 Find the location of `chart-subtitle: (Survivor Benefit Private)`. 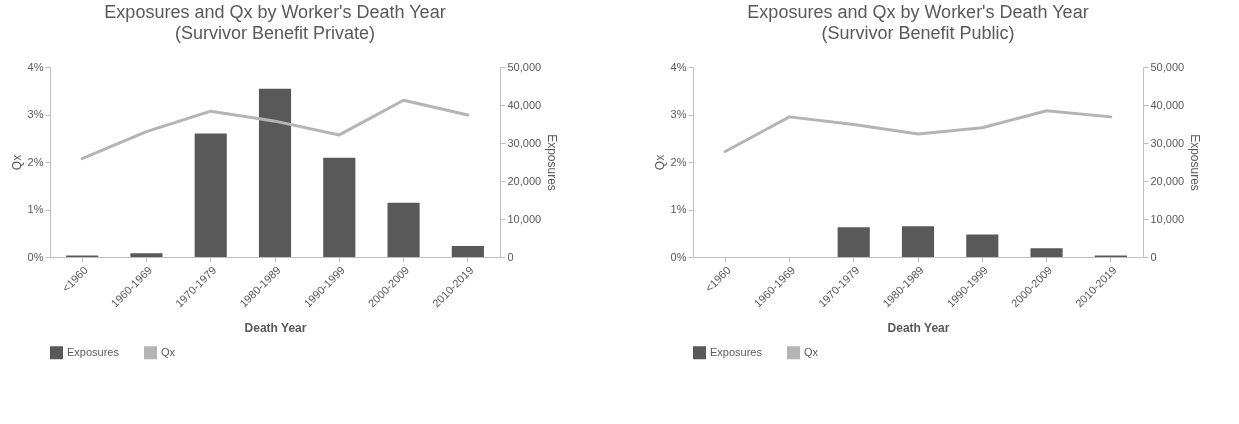

chart-subtitle: (Survivor Benefit Private) is located at coordinates (275, 33).